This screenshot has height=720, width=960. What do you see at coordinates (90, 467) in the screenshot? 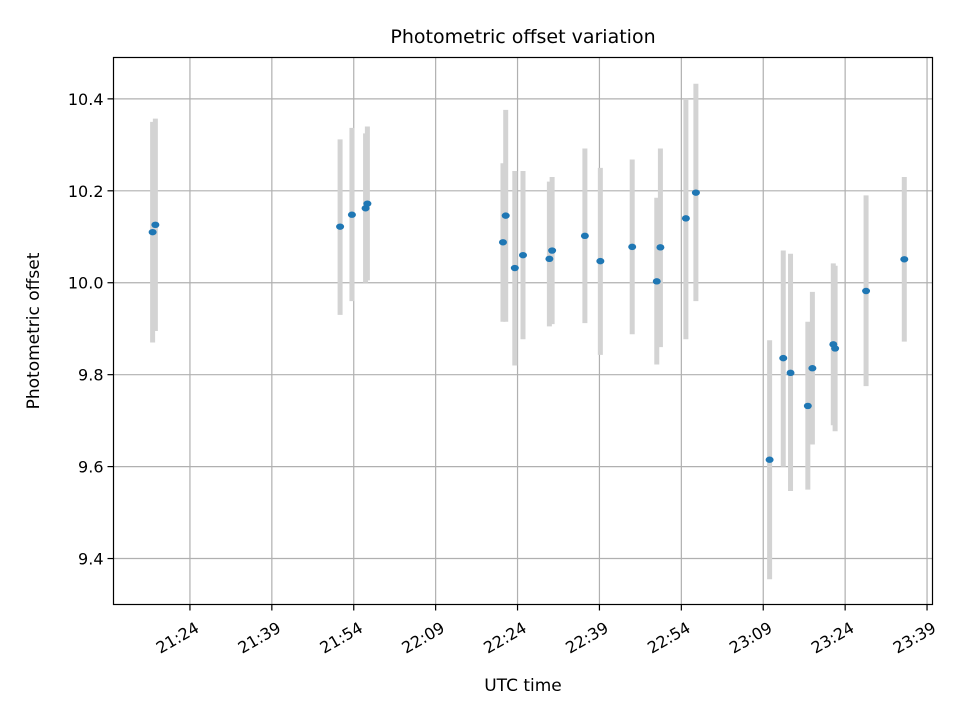
I see `y-tick-label: 9.6` at bounding box center [90, 467].